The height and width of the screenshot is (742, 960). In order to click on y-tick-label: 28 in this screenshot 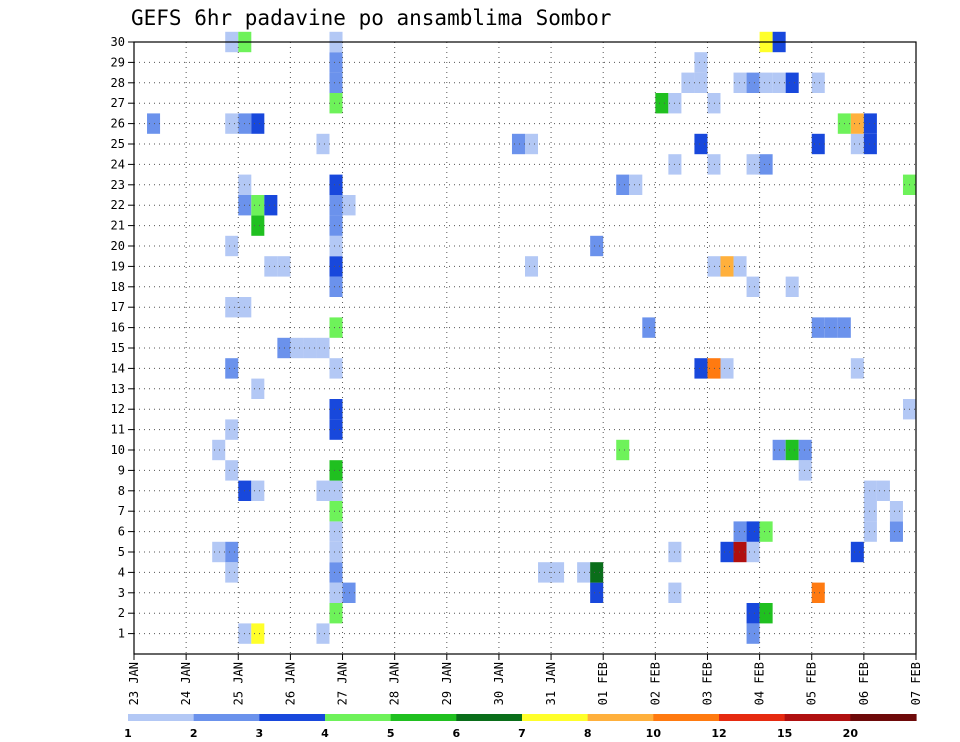, I will do `click(118, 83)`.